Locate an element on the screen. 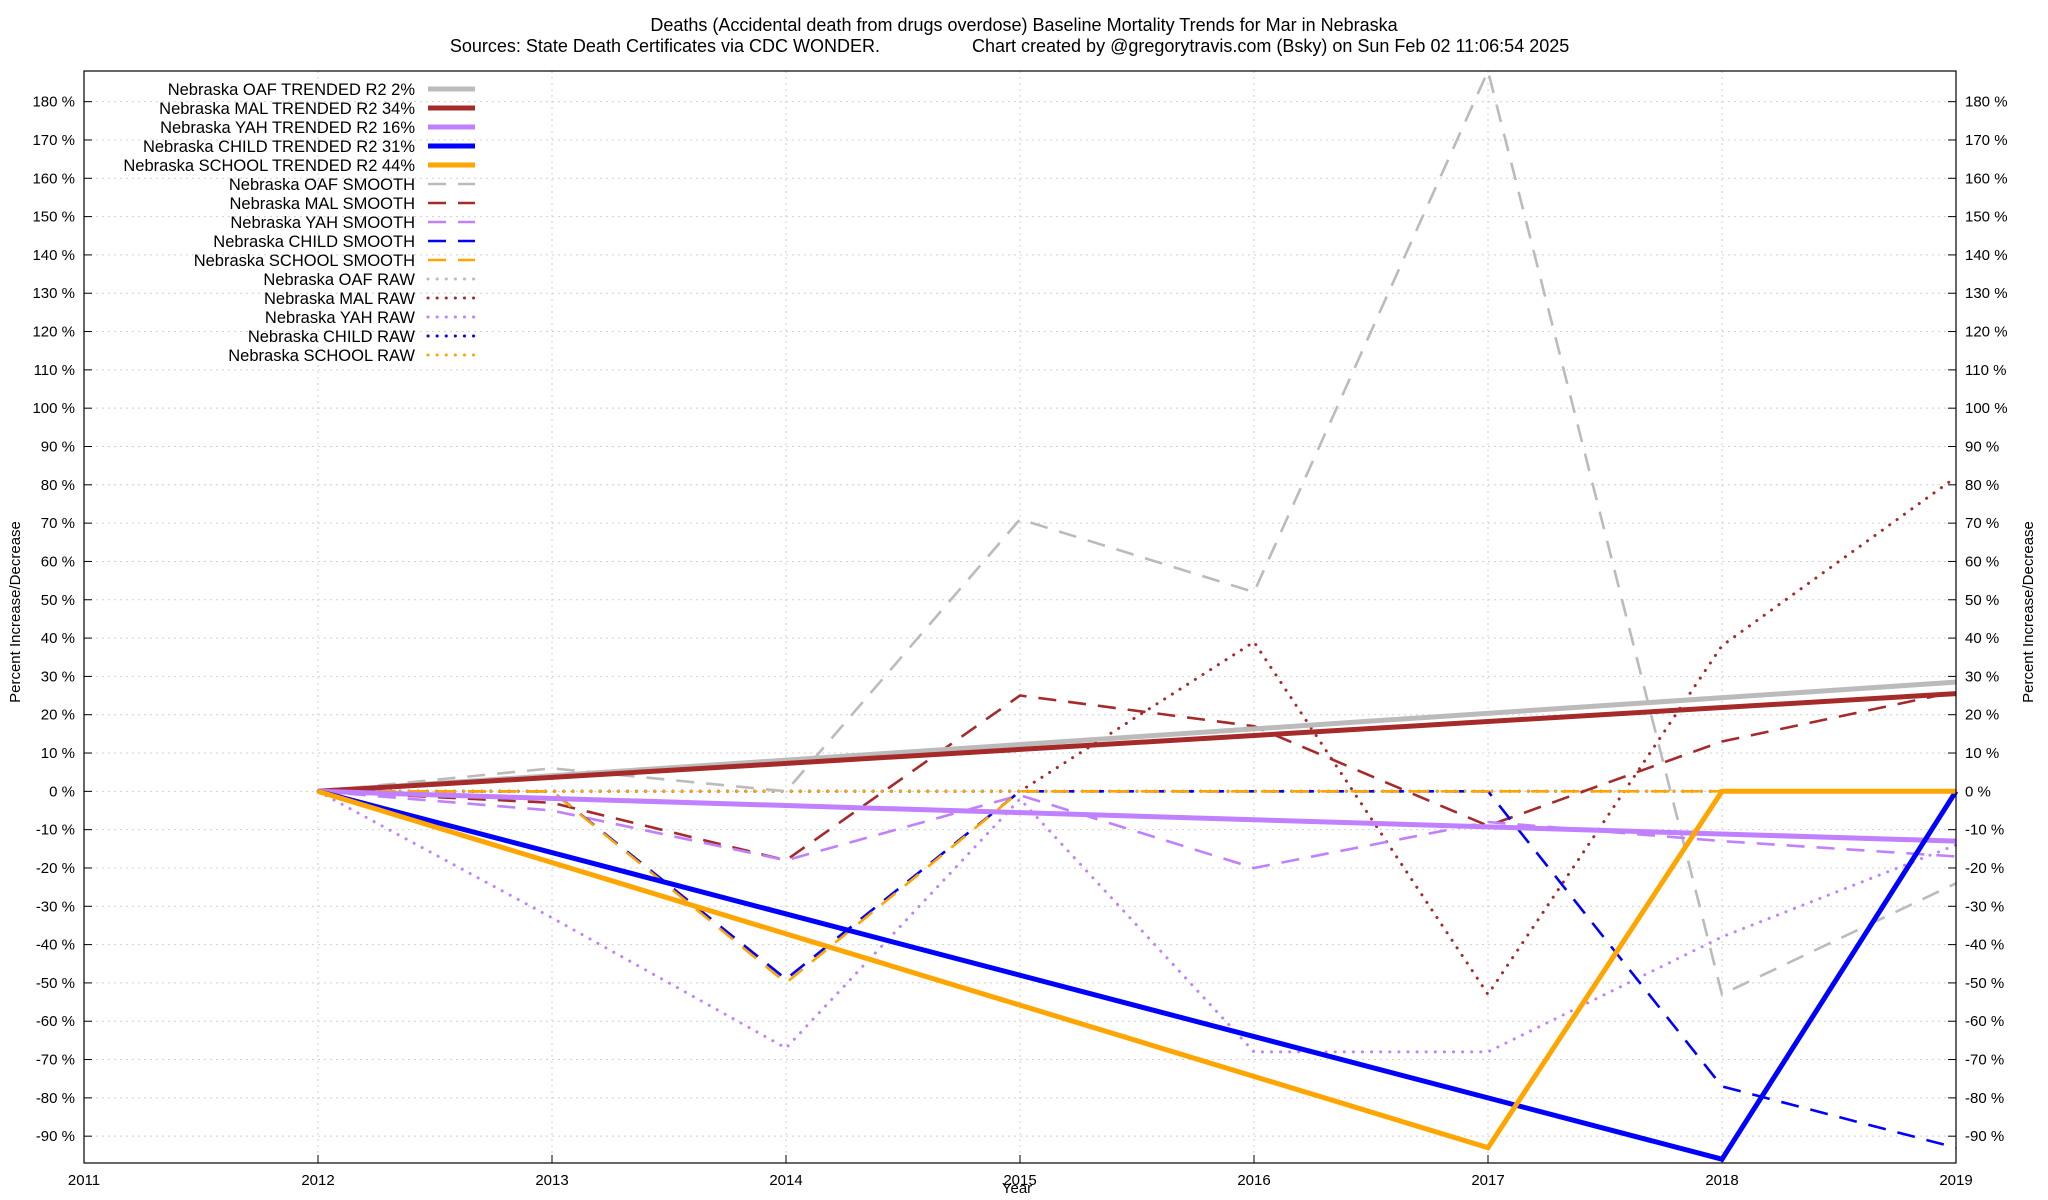  y-tick-label-left: 70 % is located at coordinates (58, 523).